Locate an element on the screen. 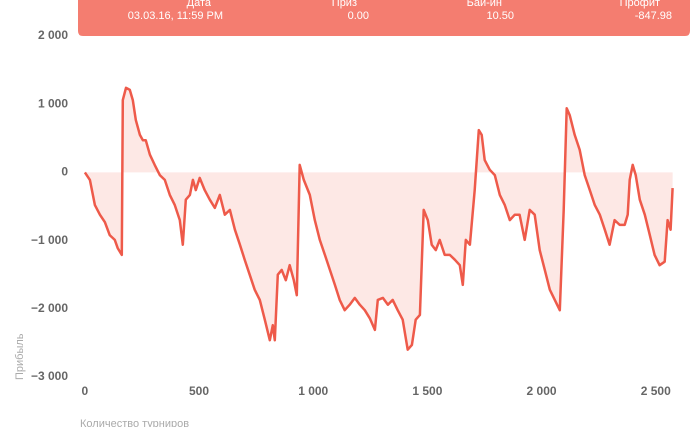  x-tick-label: 1 000 is located at coordinates (313, 391).